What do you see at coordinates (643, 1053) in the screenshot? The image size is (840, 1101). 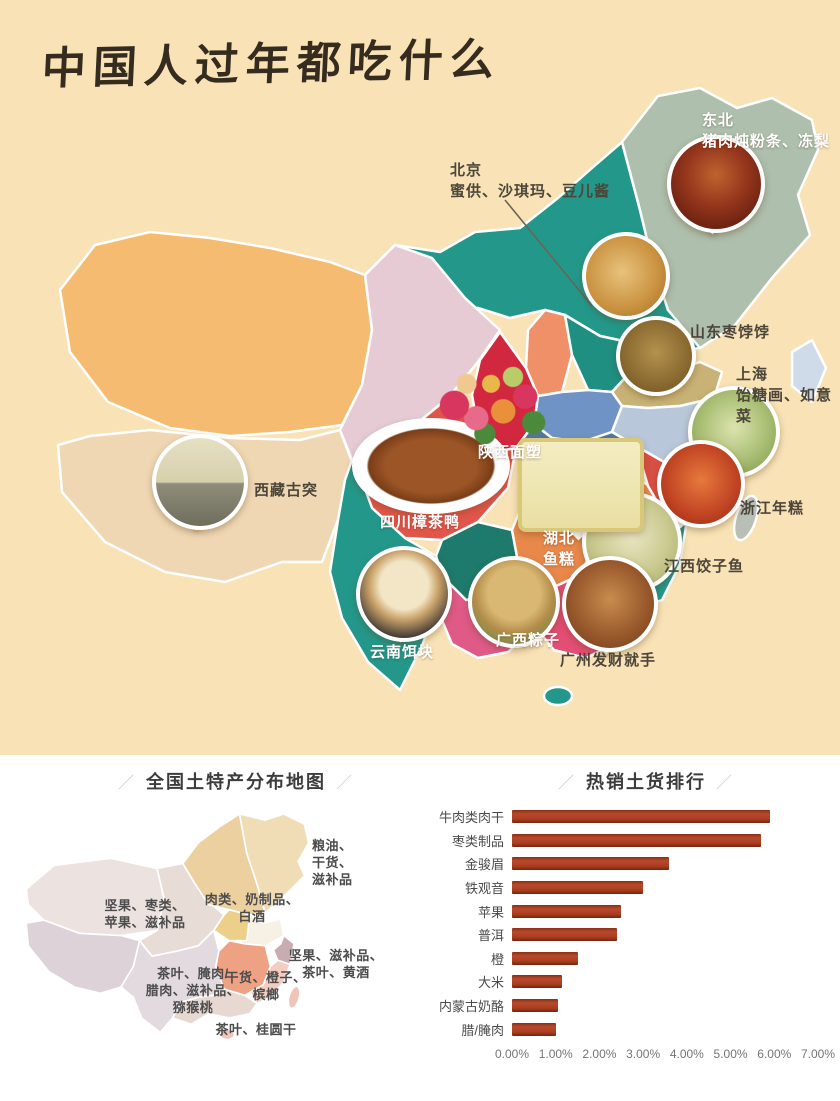 I see `x-axis-tick: 3.00%` at bounding box center [643, 1053].